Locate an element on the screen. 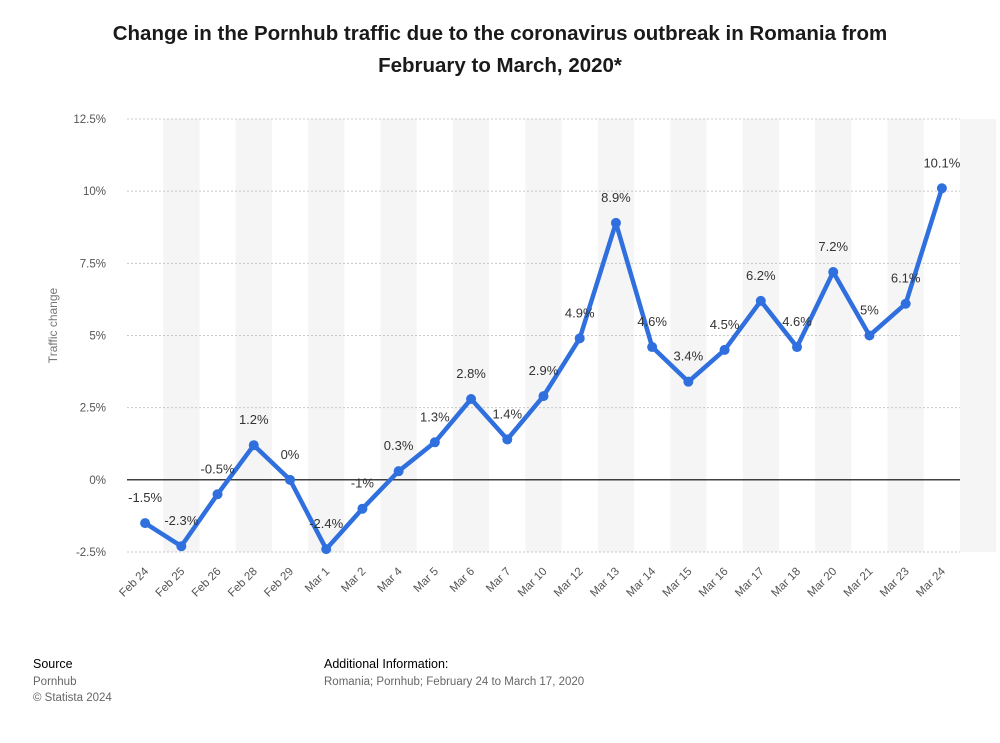 The height and width of the screenshot is (743, 1000). x-tick-label: Feb 26 is located at coordinates (207, 583).